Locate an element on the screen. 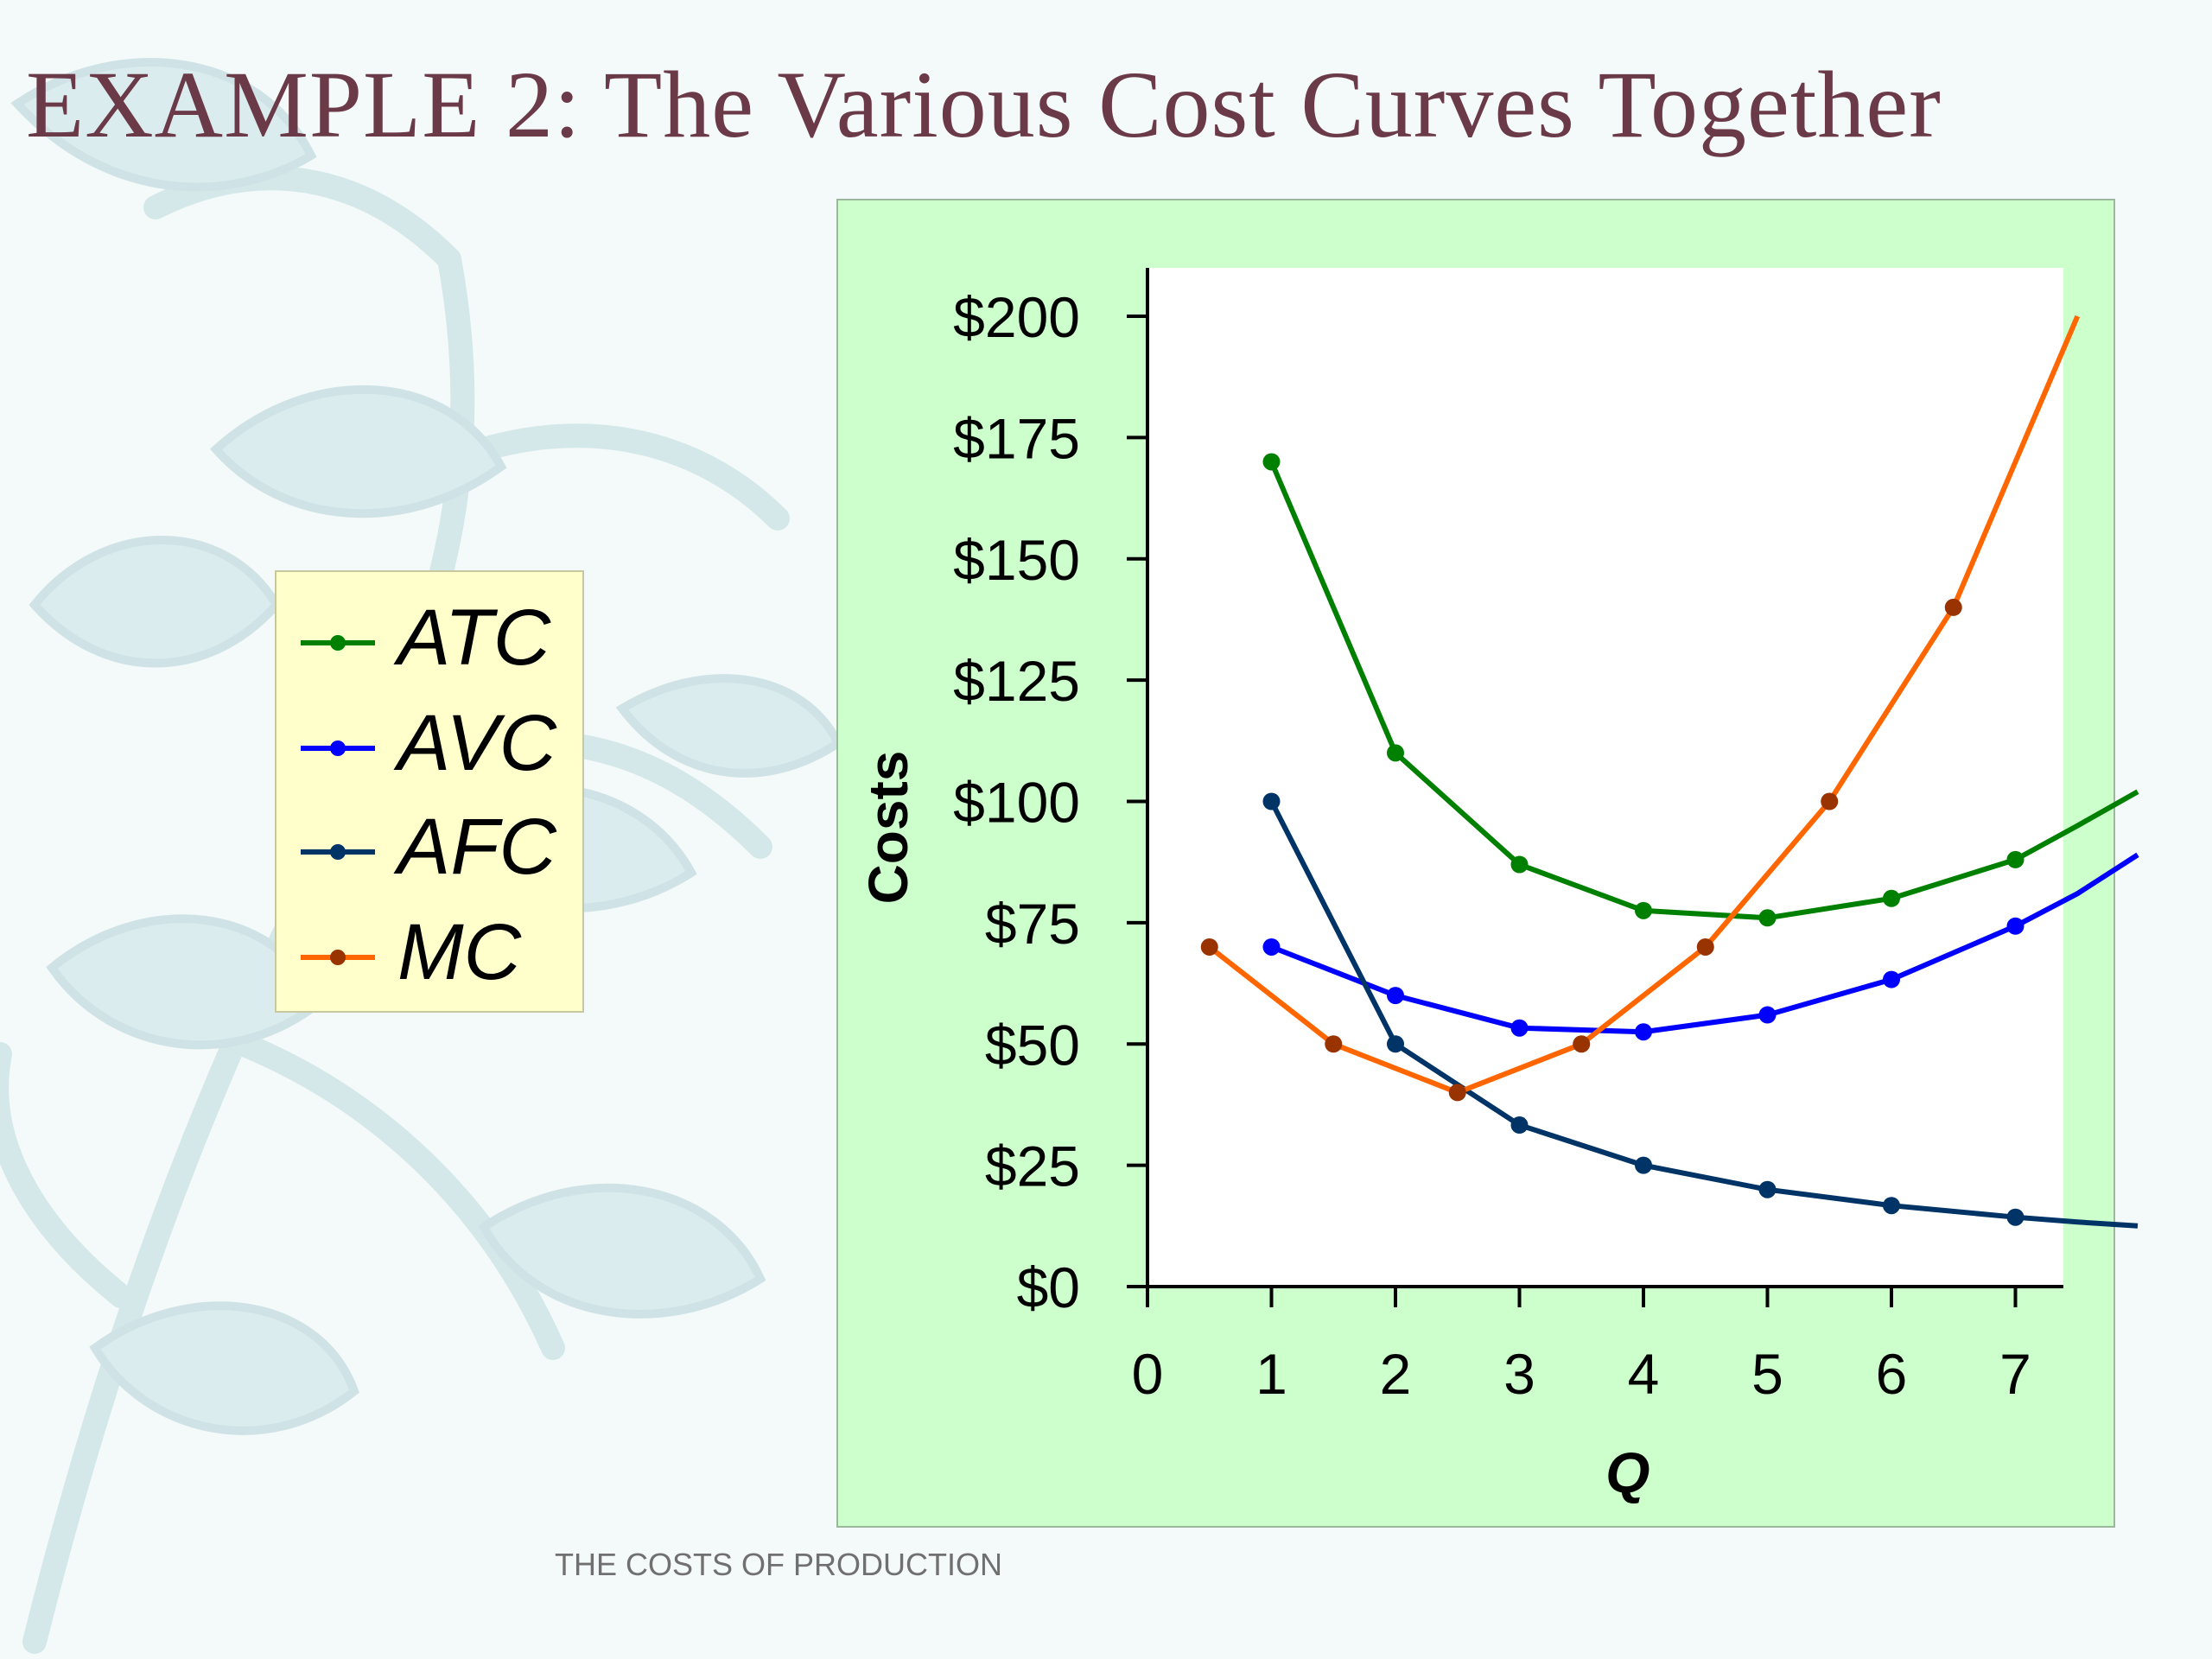 This screenshot has width=2212, height=1659. y-tick-label: $125 is located at coordinates (1017, 681).